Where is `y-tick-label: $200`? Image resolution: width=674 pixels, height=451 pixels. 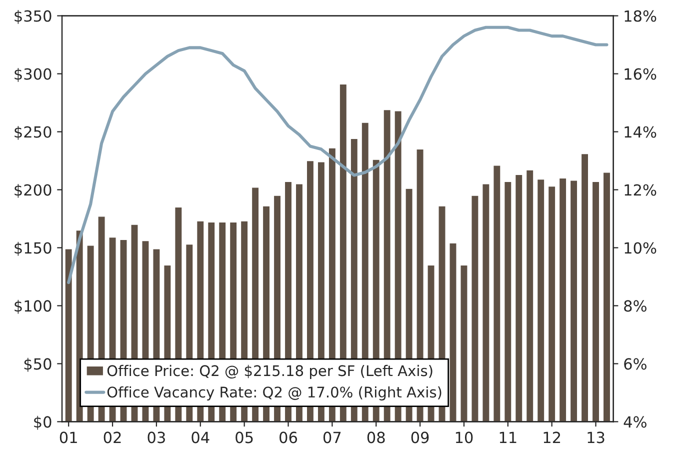 y-tick-label: $200 is located at coordinates (33, 191).